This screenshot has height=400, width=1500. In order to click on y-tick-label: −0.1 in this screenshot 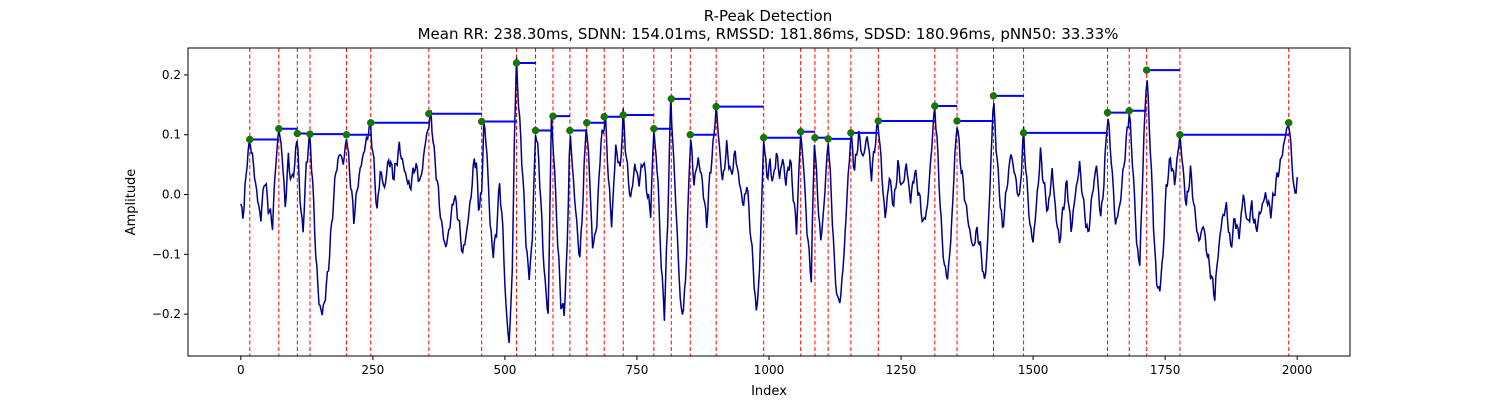, I will do `click(166, 254)`.